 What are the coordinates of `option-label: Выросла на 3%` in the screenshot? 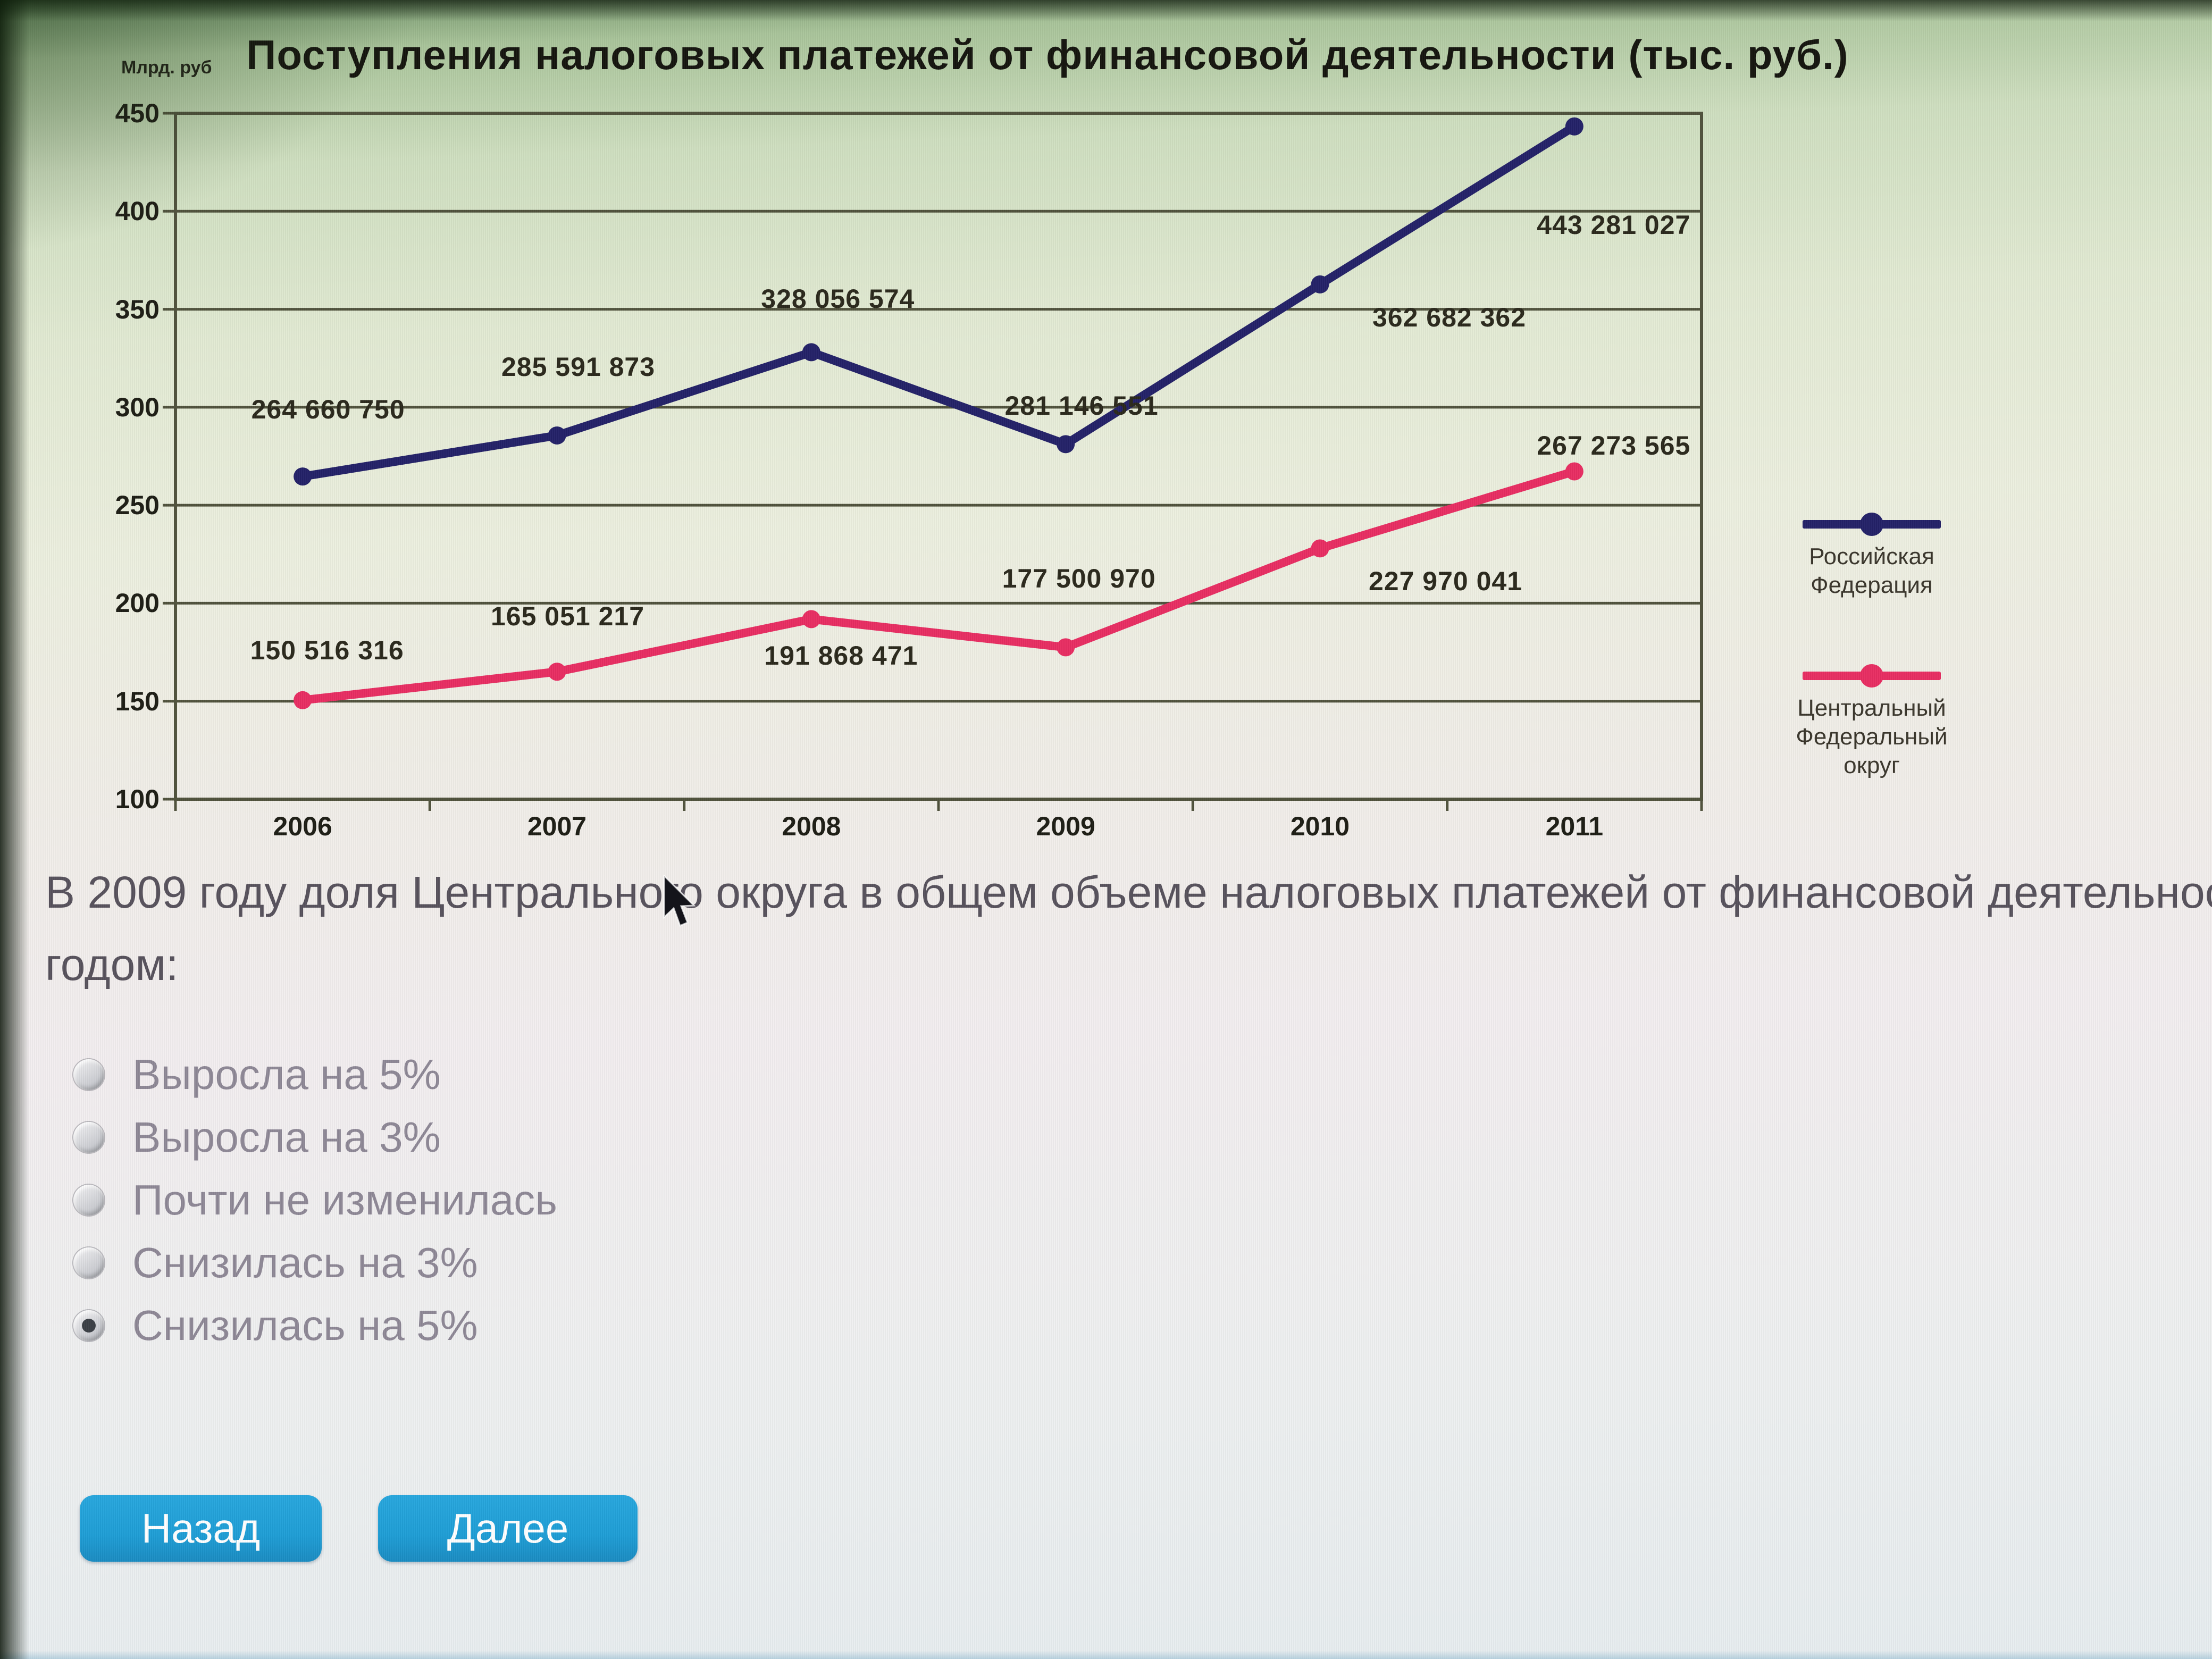 It's located at (286, 1137).